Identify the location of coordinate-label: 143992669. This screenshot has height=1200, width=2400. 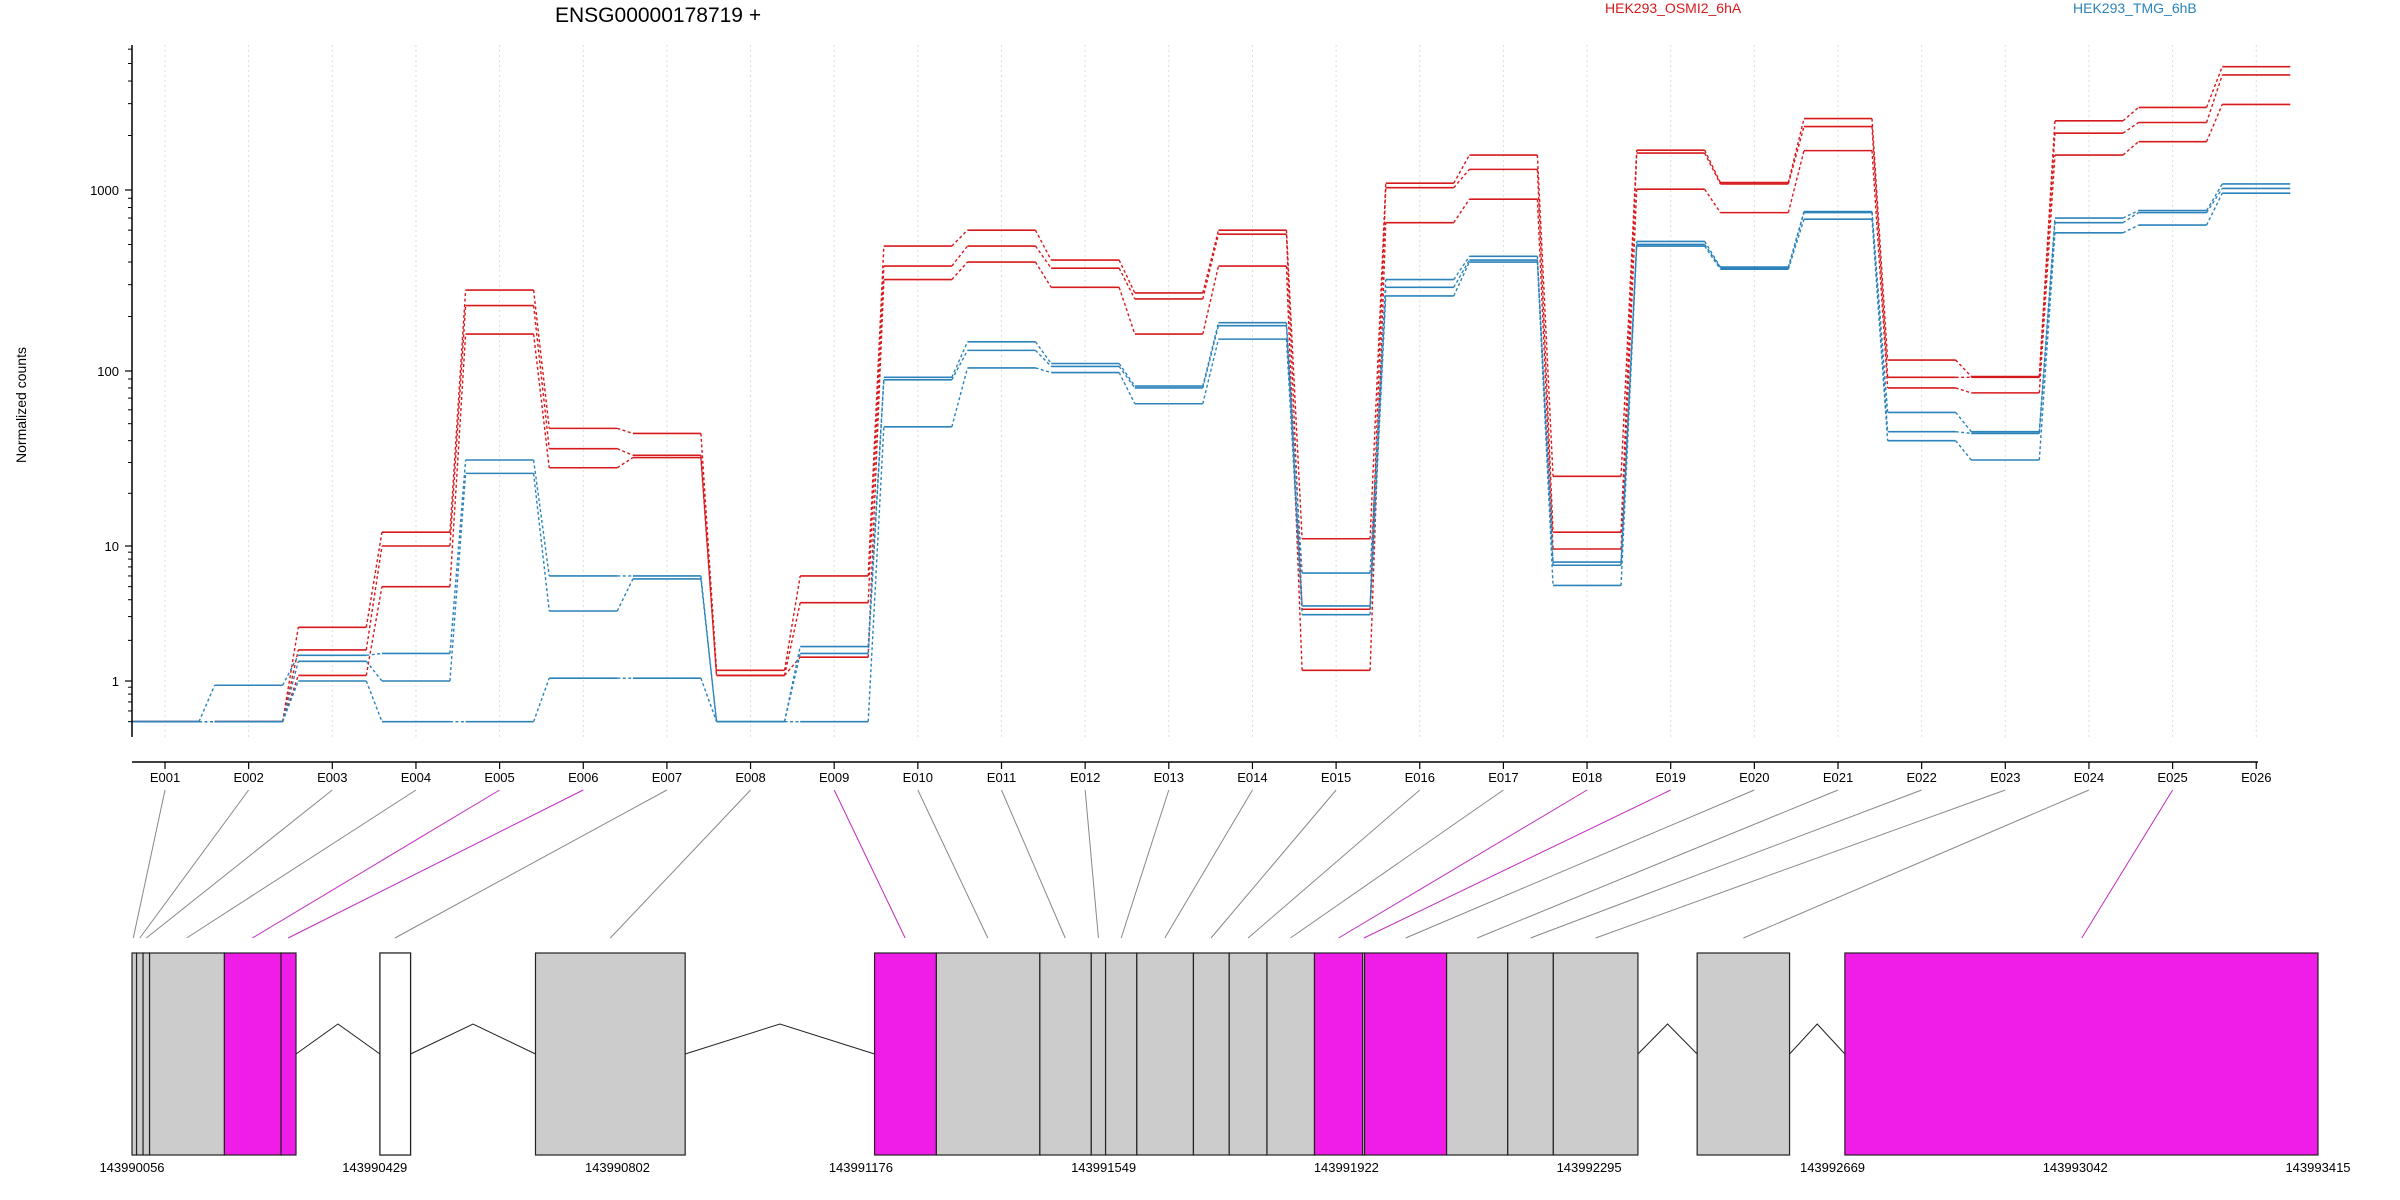
(1832, 1167).